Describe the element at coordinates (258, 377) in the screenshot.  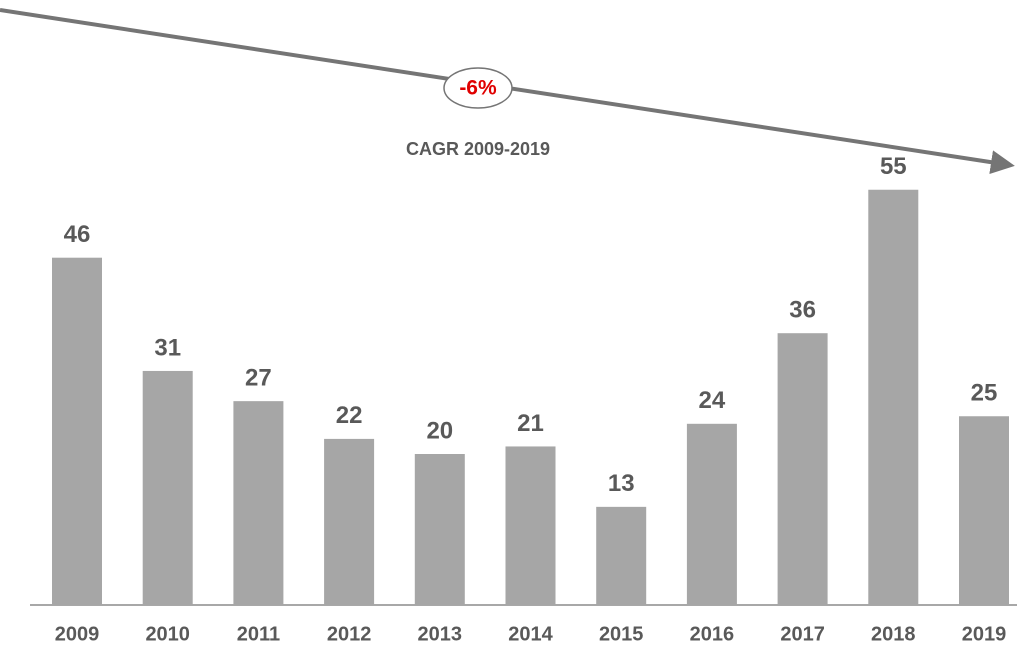
I see `data-label: 27` at that location.